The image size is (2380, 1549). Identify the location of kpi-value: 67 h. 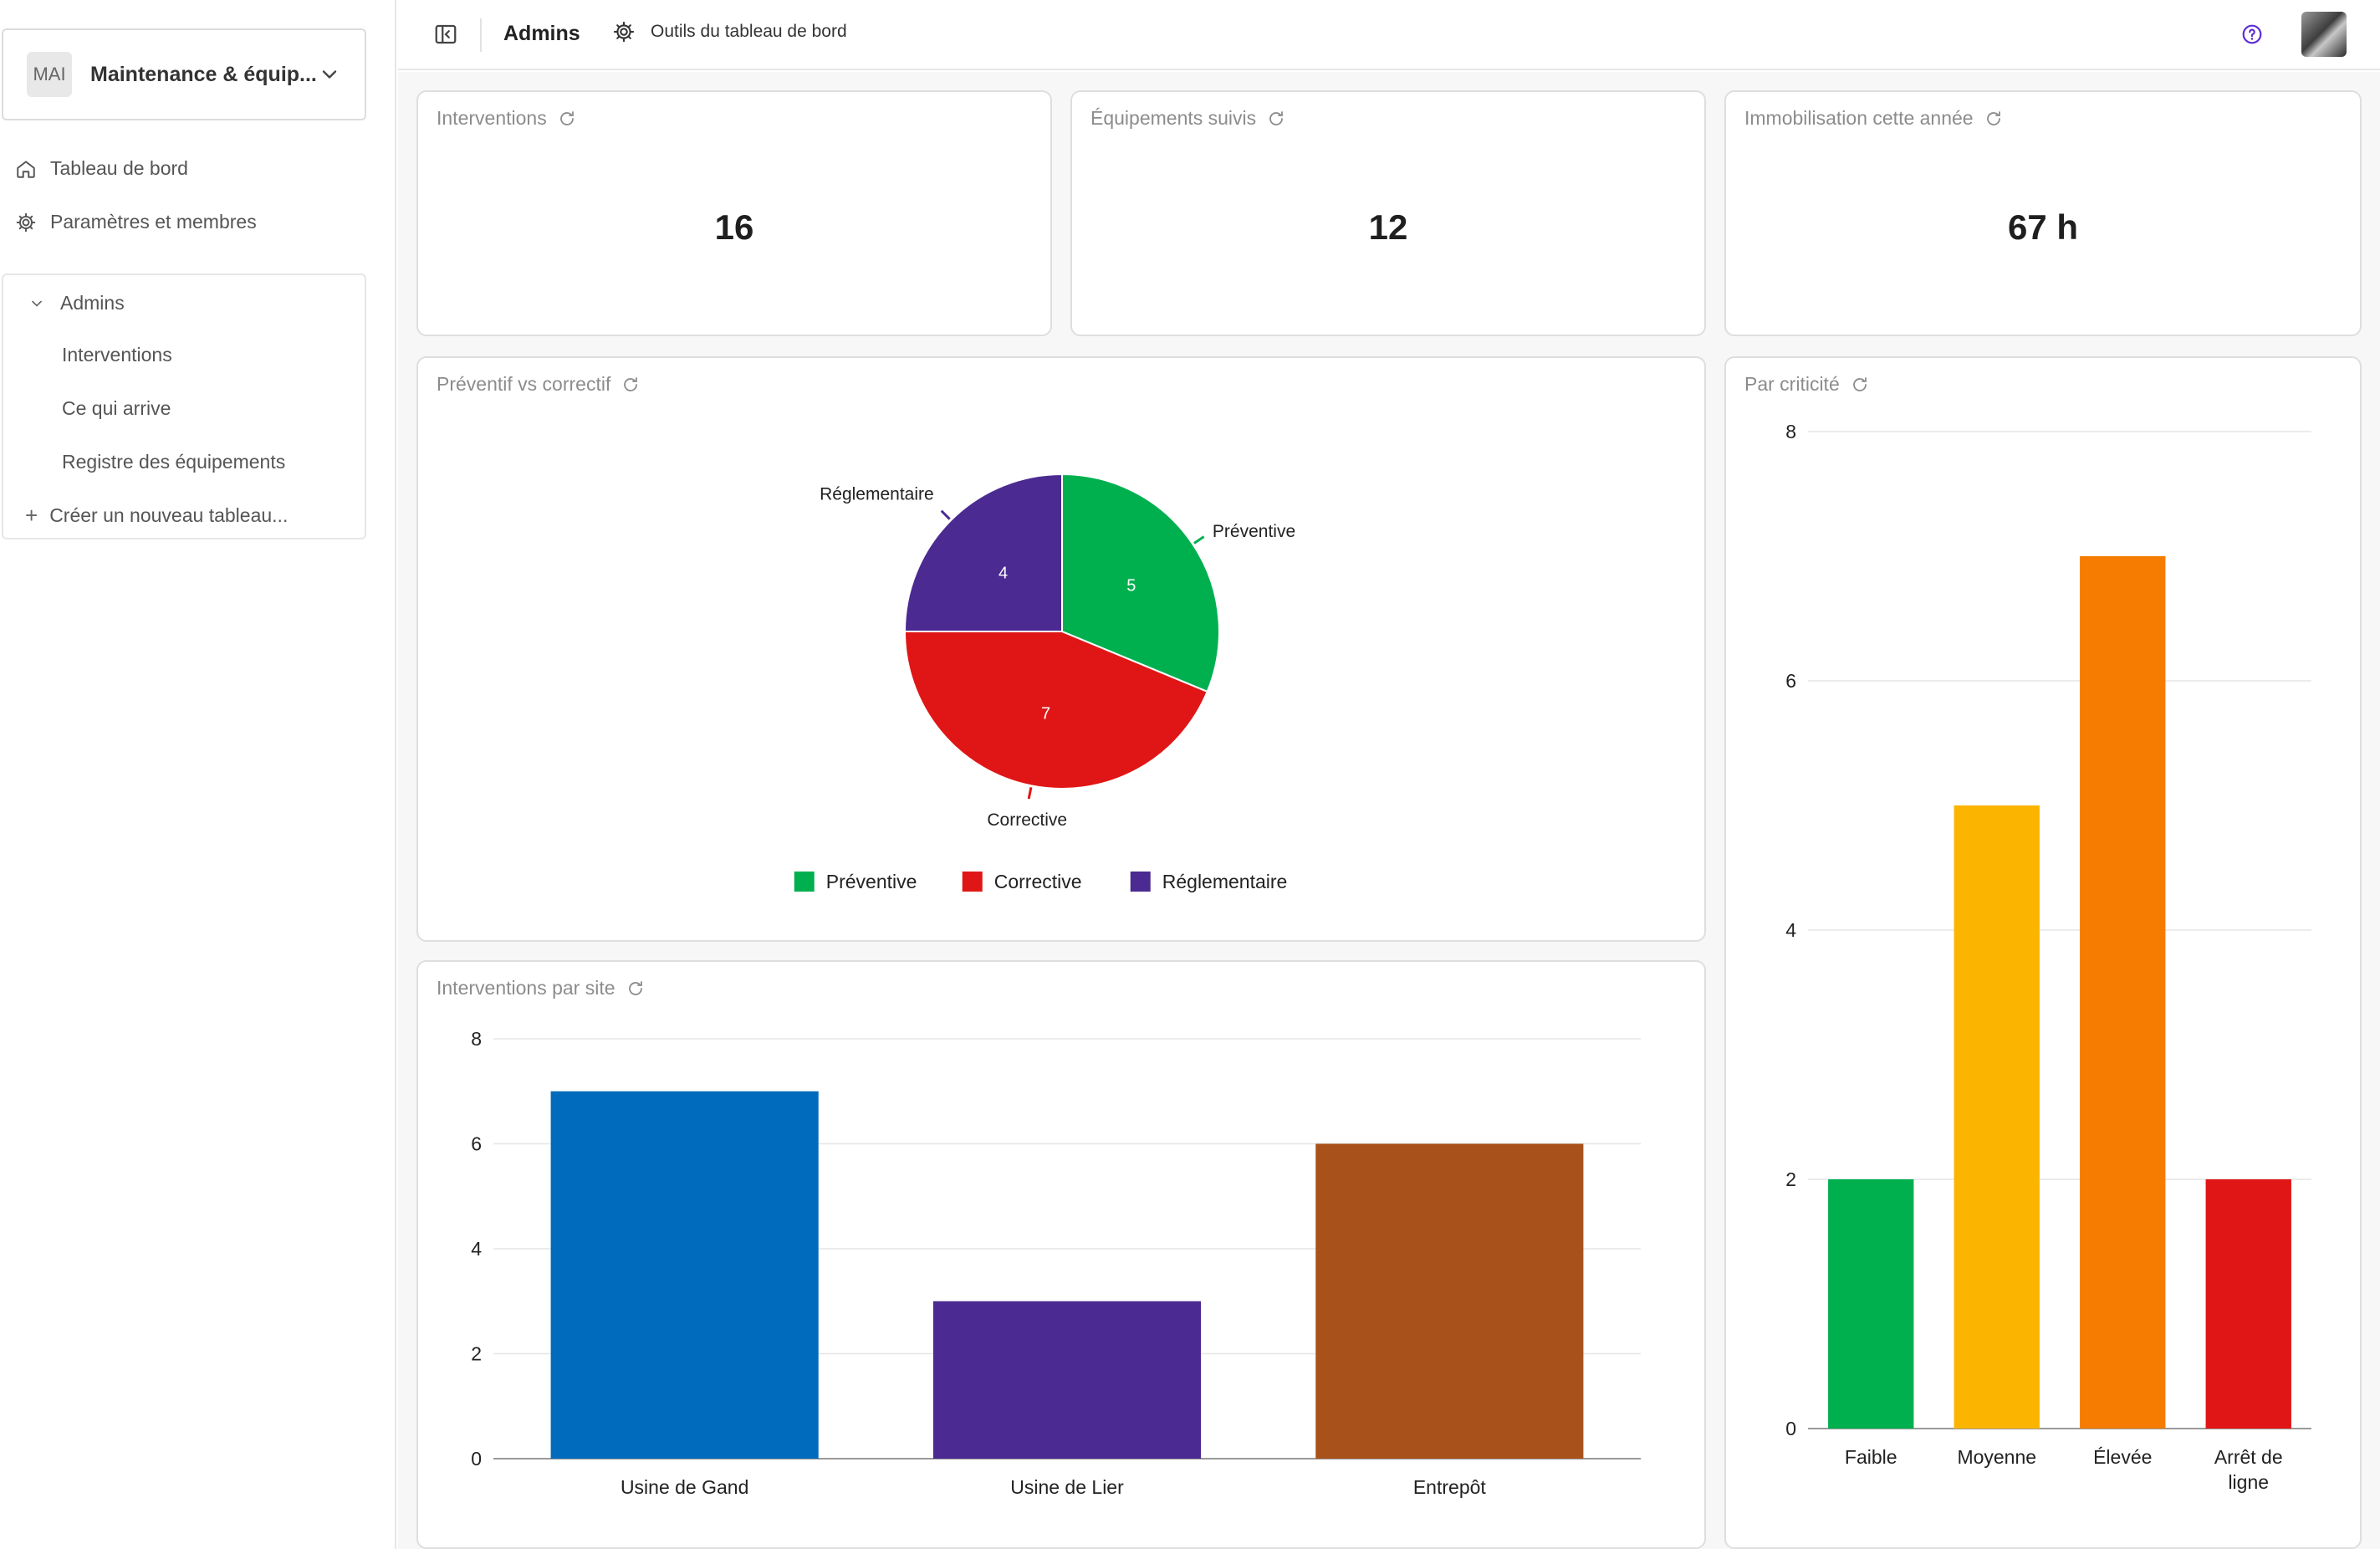
(2043, 227).